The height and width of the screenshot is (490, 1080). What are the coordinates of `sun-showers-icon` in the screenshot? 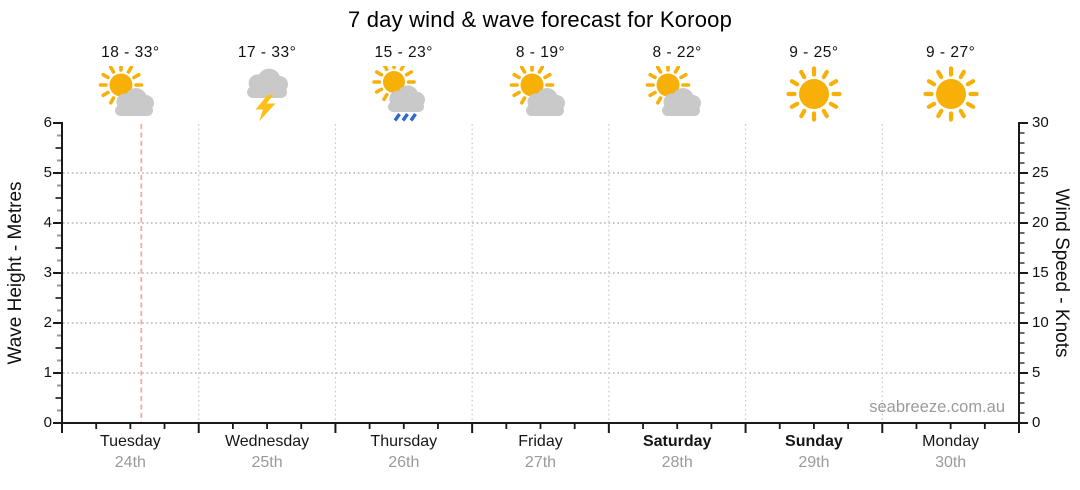 It's located at (398, 94).